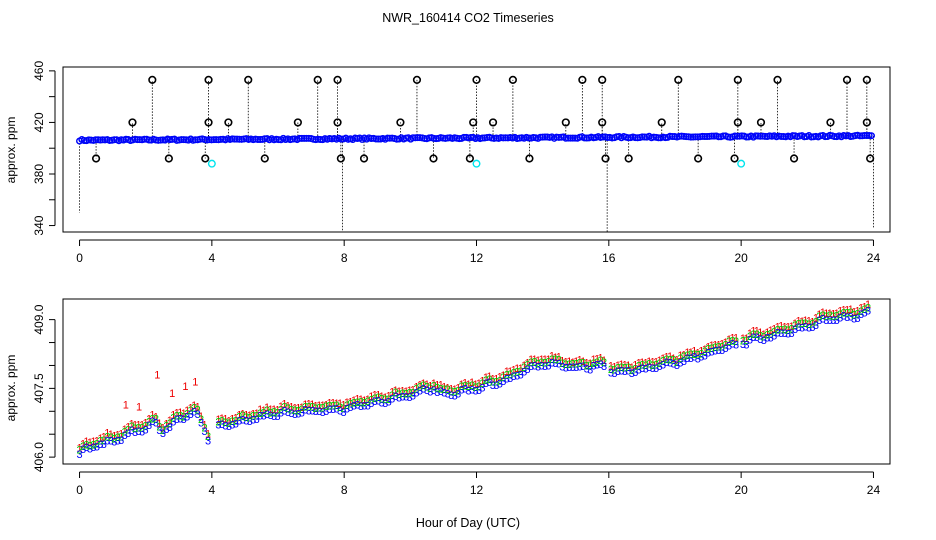  Describe the element at coordinates (212, 490) in the screenshot. I see `bottom-x-tick-label: 4` at that location.